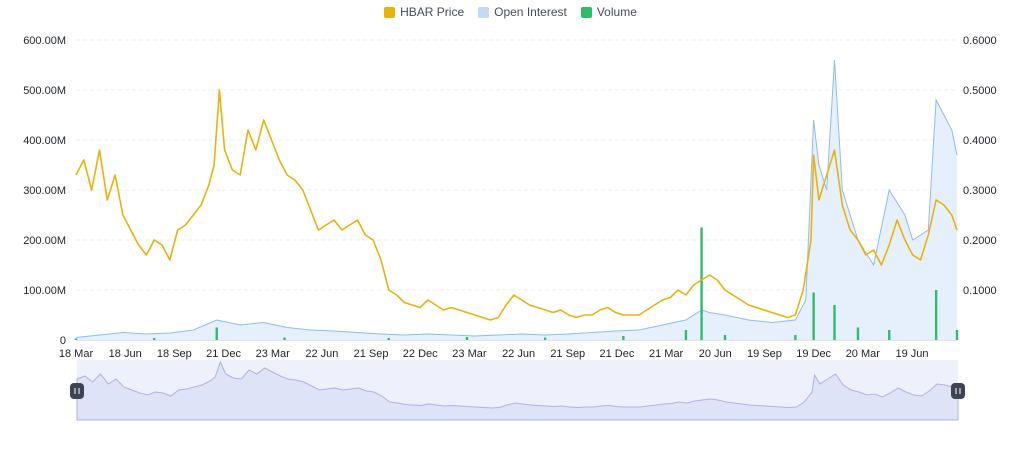 Image resolution: width=1021 pixels, height=450 pixels. What do you see at coordinates (125, 354) in the screenshot?
I see `x-tick-label: 18 Jun` at bounding box center [125, 354].